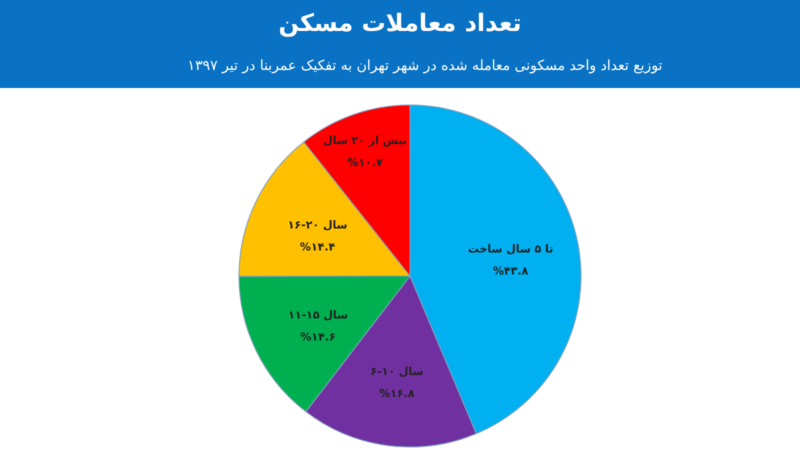  What do you see at coordinates (397, 393) in the screenshot?
I see `data-label: %۱۶.۸` at bounding box center [397, 393].